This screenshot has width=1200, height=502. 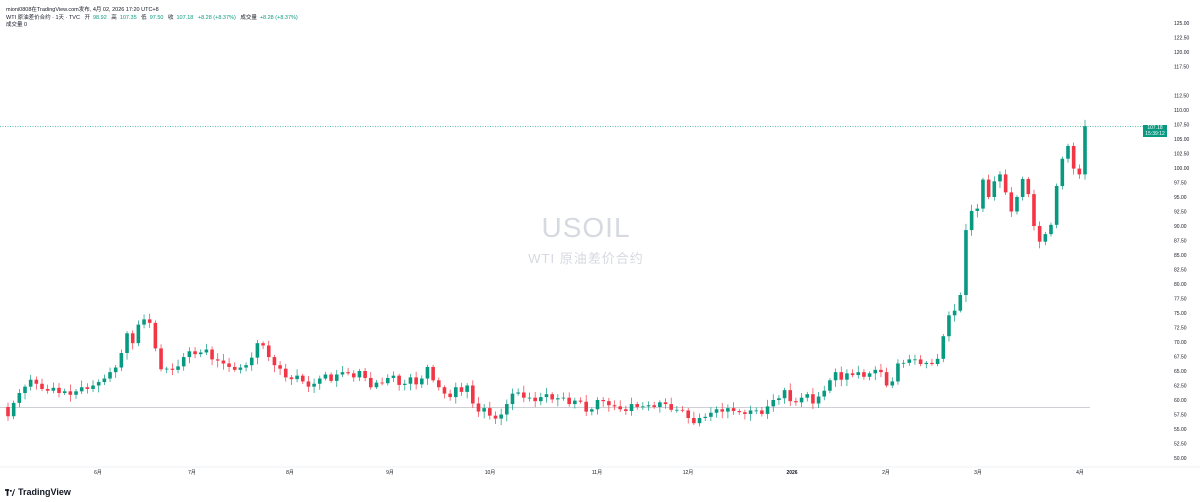 I want to click on tradingview-logo: TradingView, so click(x=38, y=492).